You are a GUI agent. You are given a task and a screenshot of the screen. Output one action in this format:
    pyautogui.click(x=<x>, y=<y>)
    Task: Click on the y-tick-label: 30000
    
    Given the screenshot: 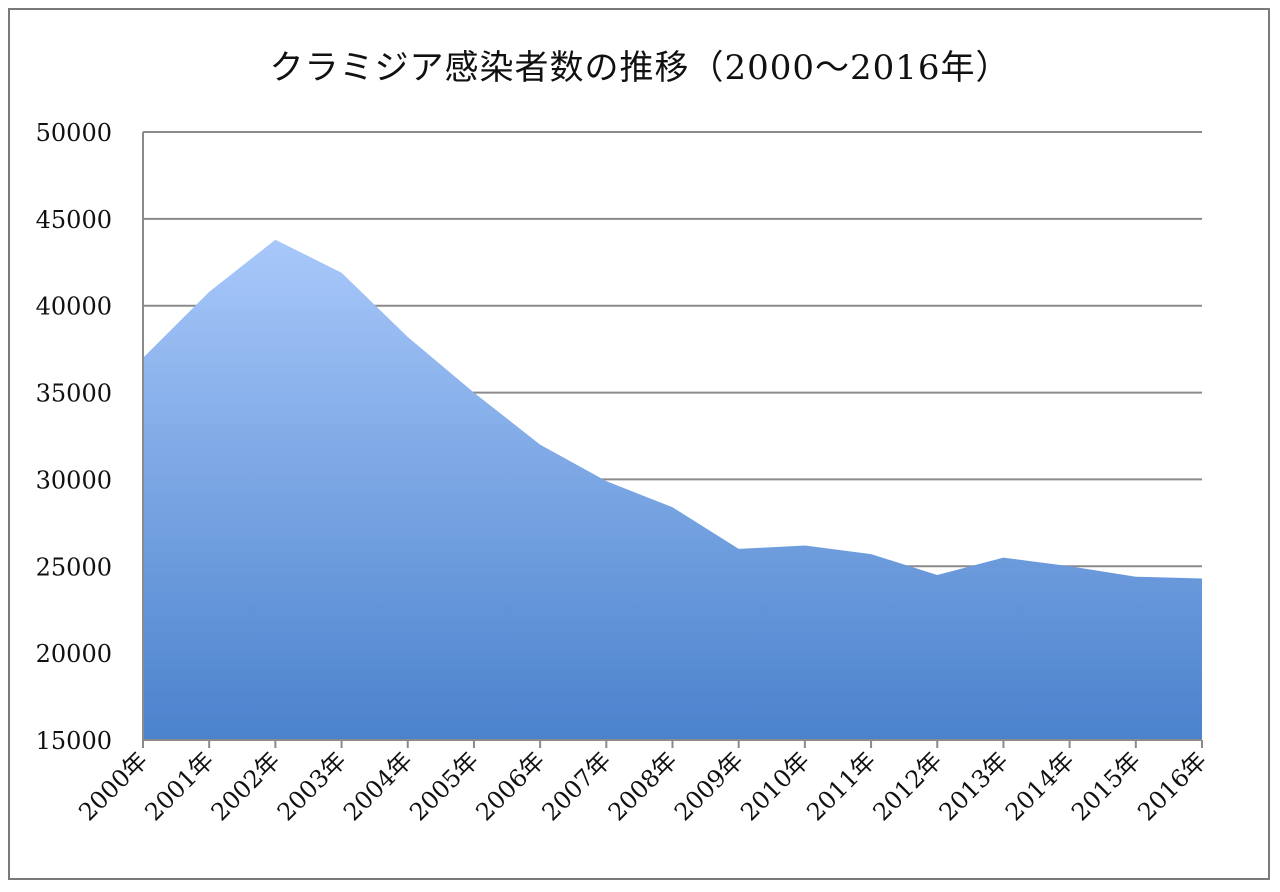 What is the action you would take?
    pyautogui.click(x=74, y=480)
    